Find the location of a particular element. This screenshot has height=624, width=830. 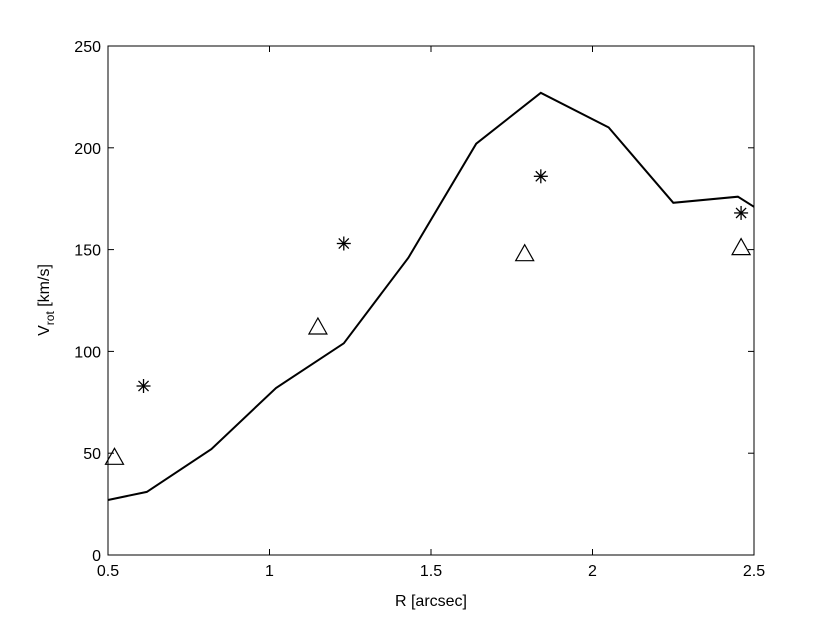

y-axis-title: Vrot [km/s] is located at coordinates (46, 300).